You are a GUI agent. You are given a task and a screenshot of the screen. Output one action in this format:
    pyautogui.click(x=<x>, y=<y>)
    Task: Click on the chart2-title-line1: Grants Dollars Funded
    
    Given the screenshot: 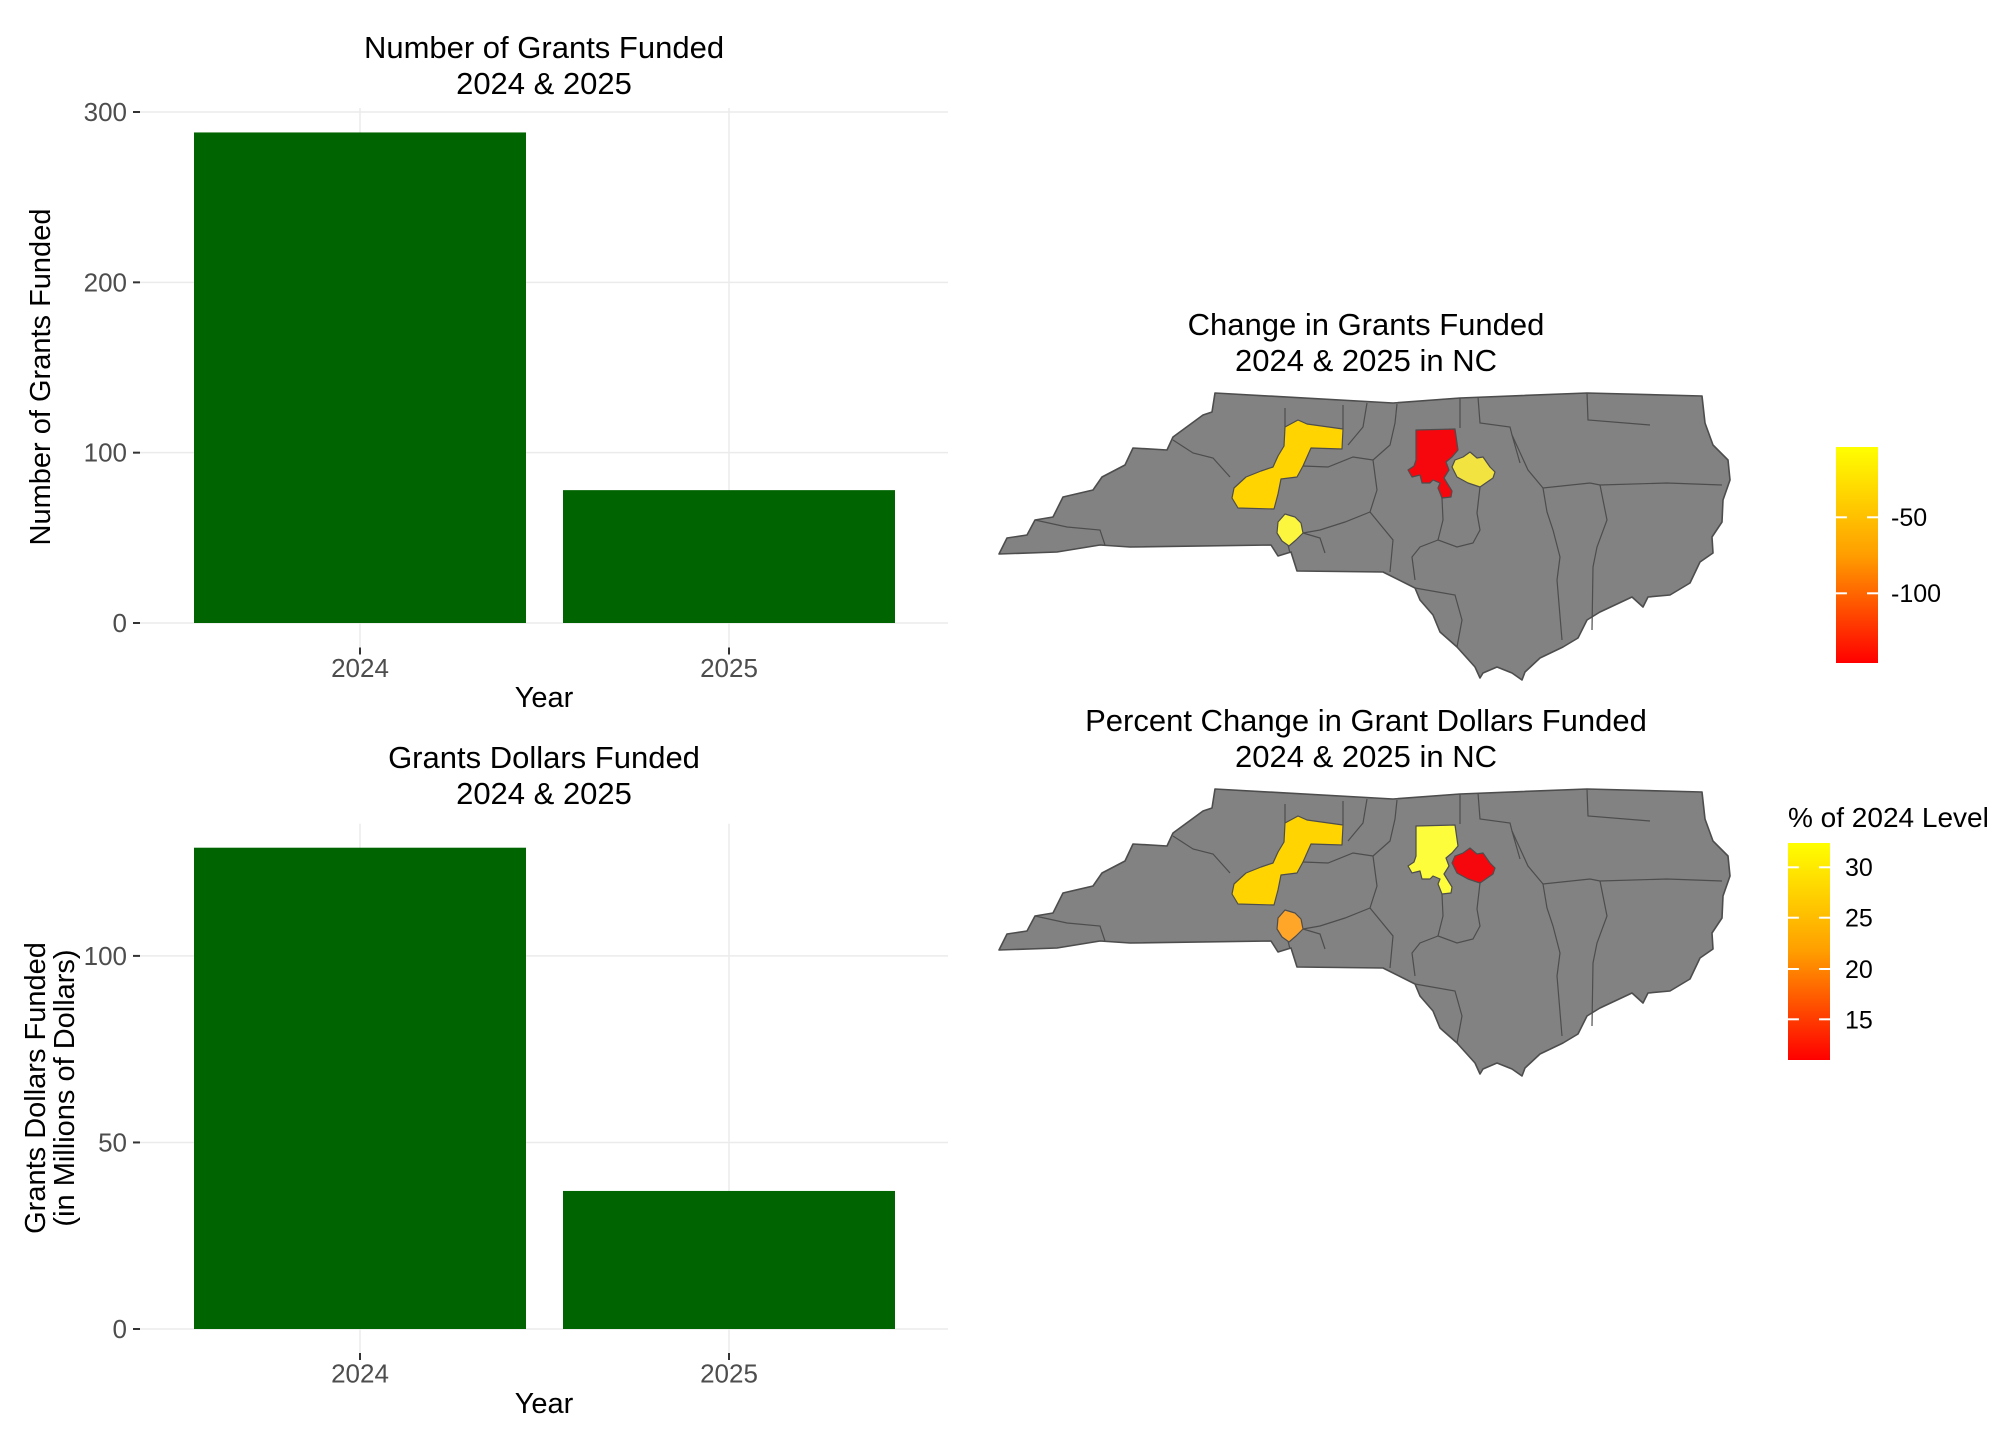 What is the action you would take?
    pyautogui.click(x=544, y=757)
    